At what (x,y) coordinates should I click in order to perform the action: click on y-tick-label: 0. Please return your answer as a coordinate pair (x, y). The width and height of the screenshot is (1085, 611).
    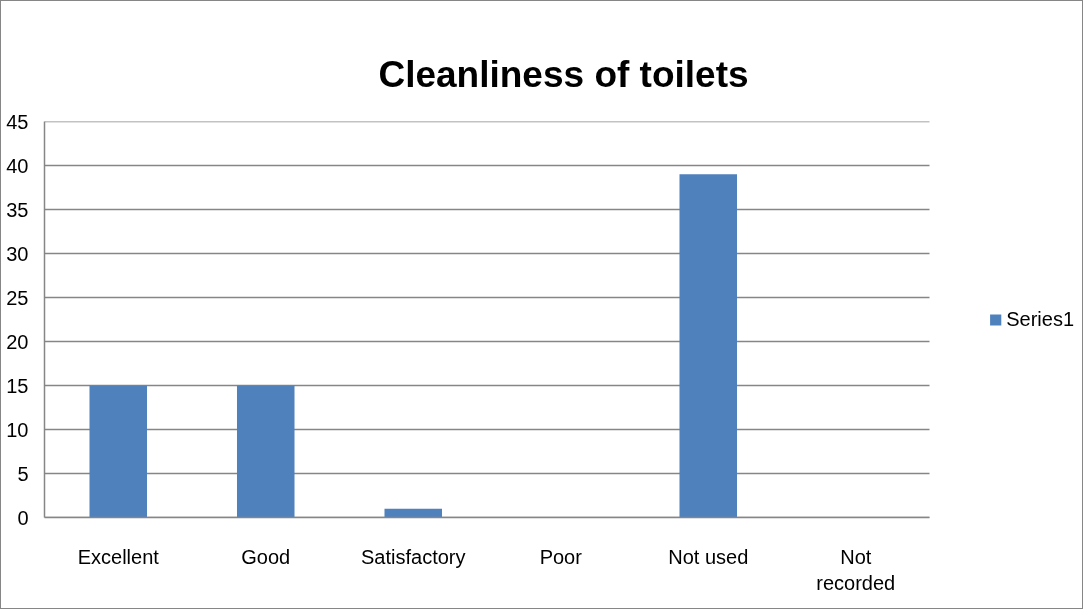
    Looking at the image, I should click on (23, 517).